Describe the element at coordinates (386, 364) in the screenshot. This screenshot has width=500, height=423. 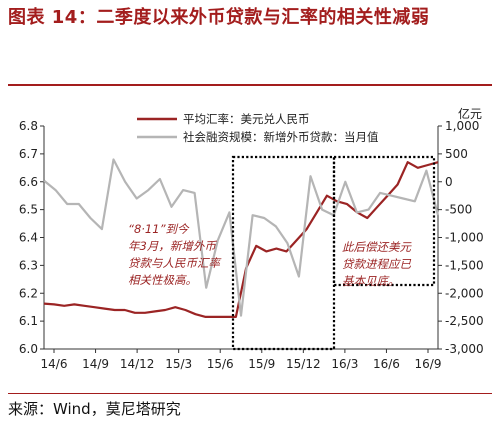
I see `x-tick-label: 16/6` at that location.